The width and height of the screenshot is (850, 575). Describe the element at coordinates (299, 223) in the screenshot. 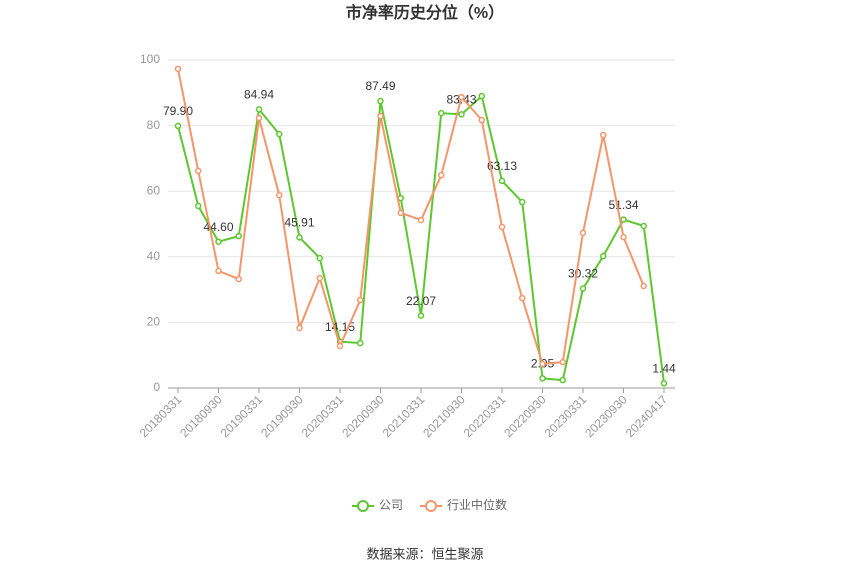

I see `data-label: 45.91` at that location.